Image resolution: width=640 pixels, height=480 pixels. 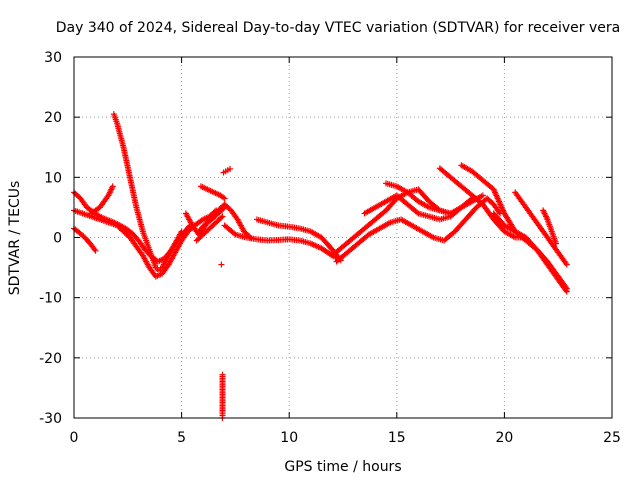 I want to click on y-tick-label: 0, so click(x=57, y=239).